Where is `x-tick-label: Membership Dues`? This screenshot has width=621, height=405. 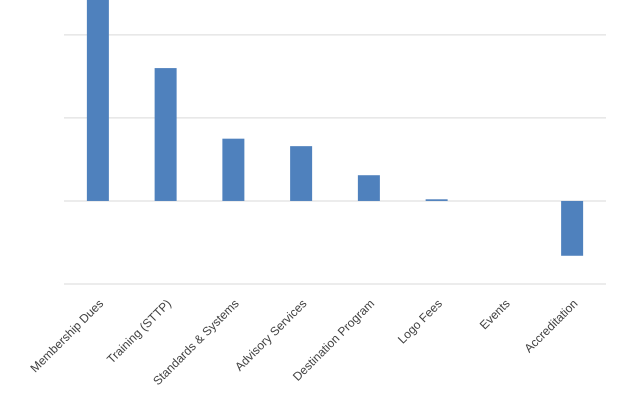
x-tick-label: Membership Dues is located at coordinates (66, 335).